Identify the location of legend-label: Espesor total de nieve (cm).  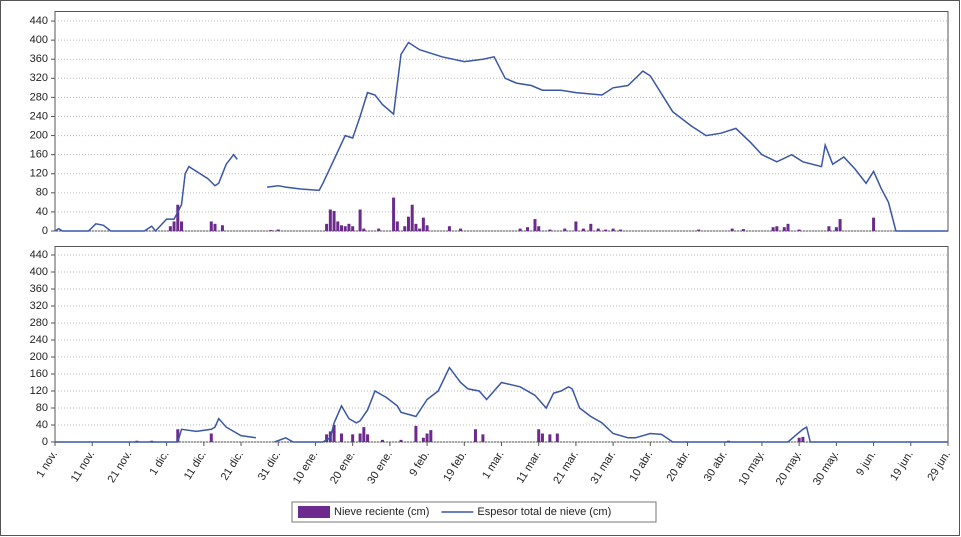
(544, 512).